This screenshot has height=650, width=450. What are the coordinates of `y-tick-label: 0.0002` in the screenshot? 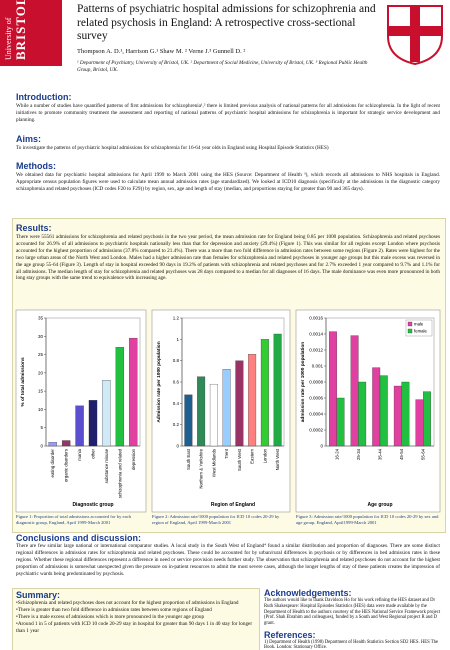 It's located at (316, 430).